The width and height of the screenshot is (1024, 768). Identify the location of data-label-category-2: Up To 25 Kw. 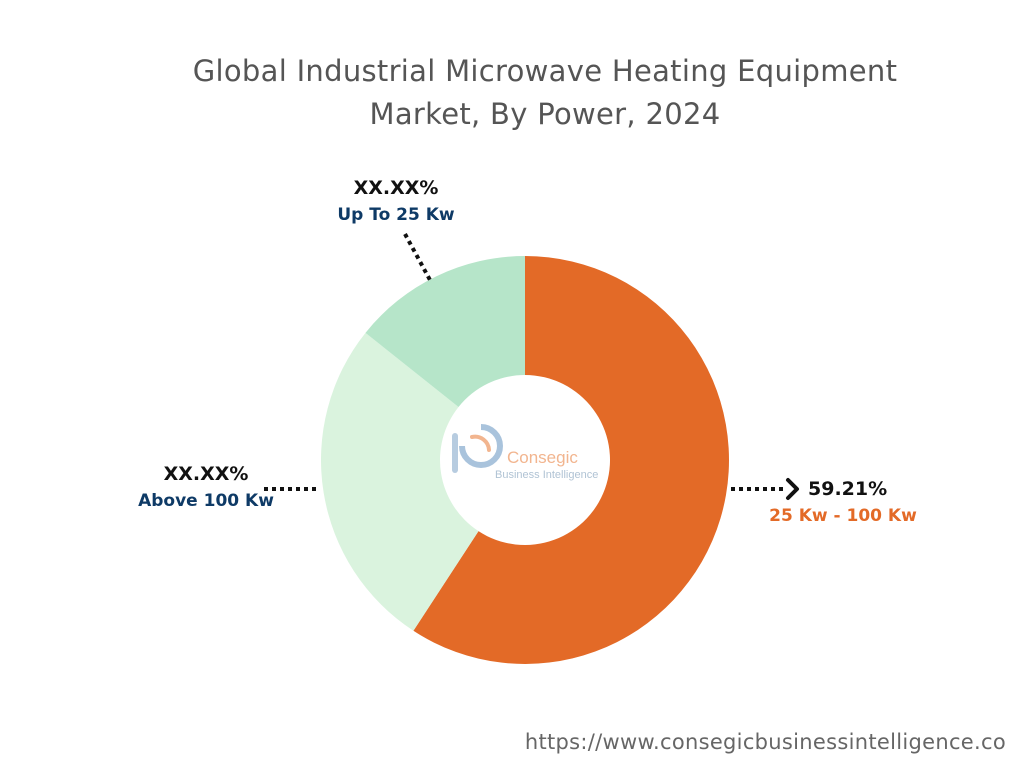
(396, 215).